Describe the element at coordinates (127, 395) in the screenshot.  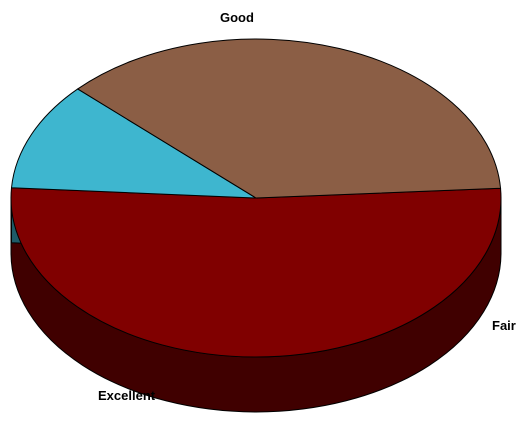
I see `slice-label-excellent: Excellent` at that location.